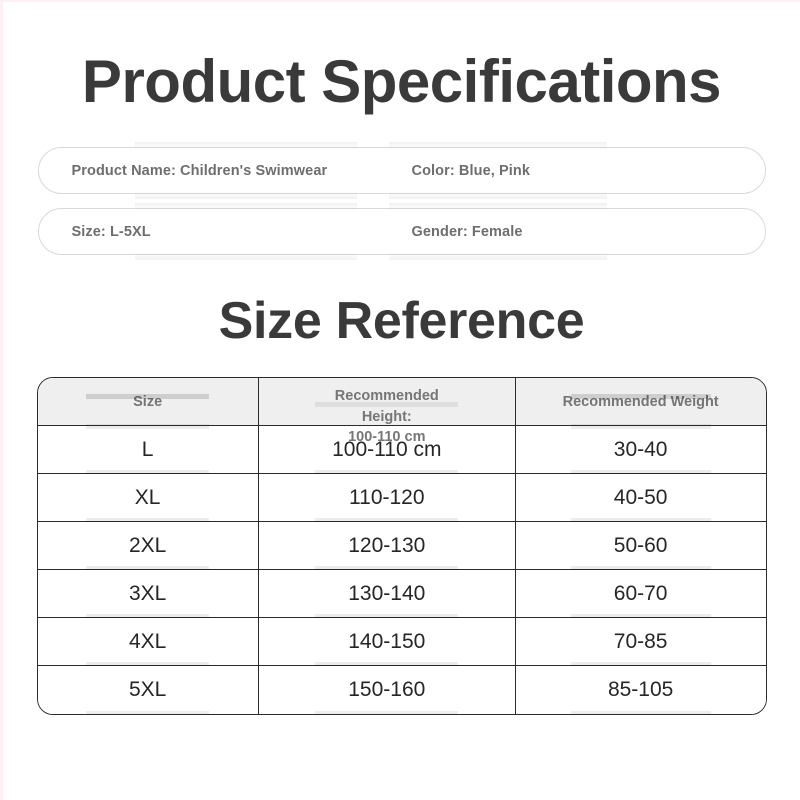  Describe the element at coordinates (401, 321) in the screenshot. I see `section-title-size-reference: Size Reference` at that location.